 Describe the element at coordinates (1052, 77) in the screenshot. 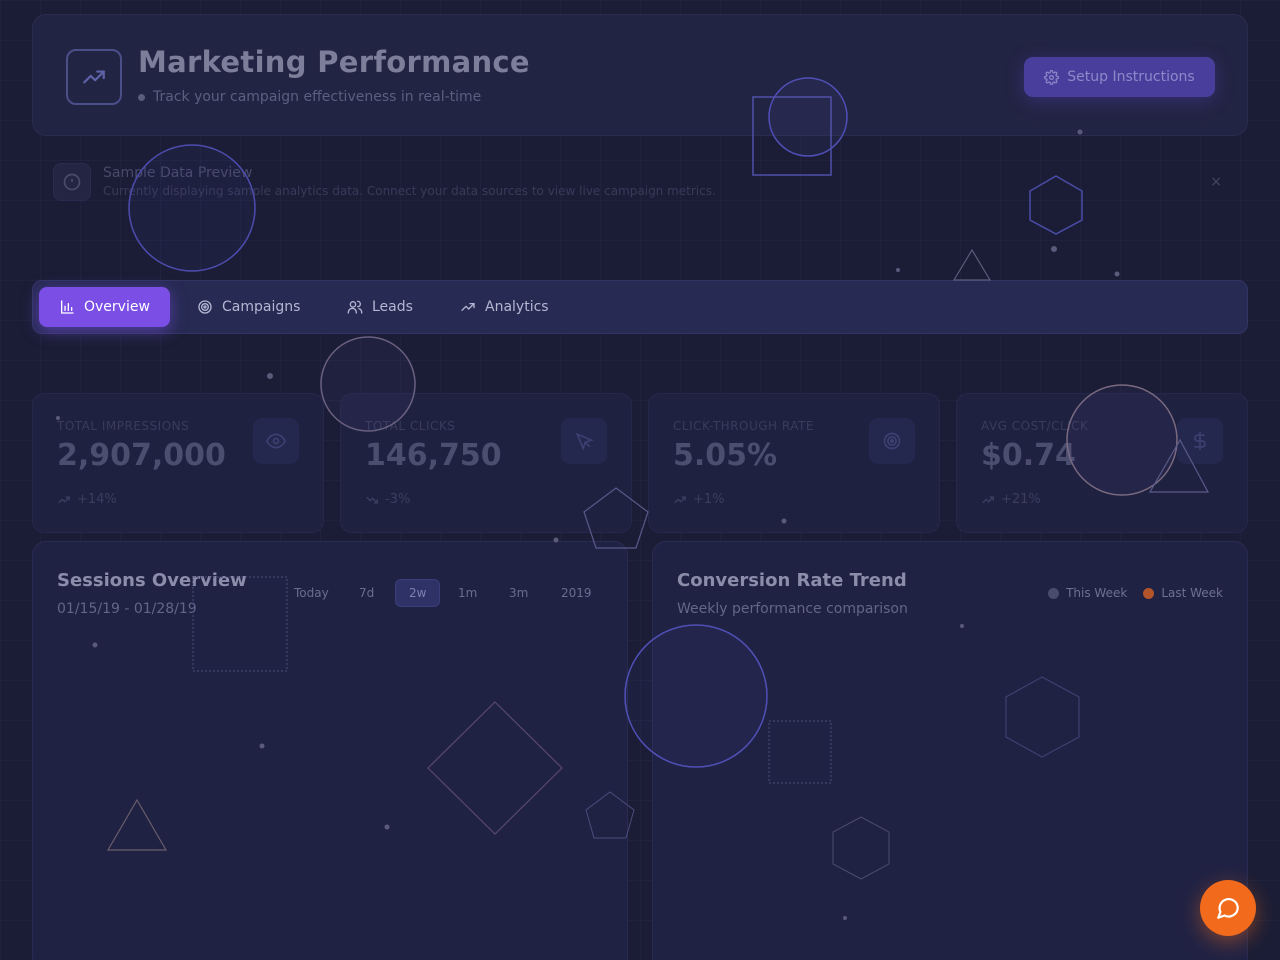

I see `gear-icon` at that location.